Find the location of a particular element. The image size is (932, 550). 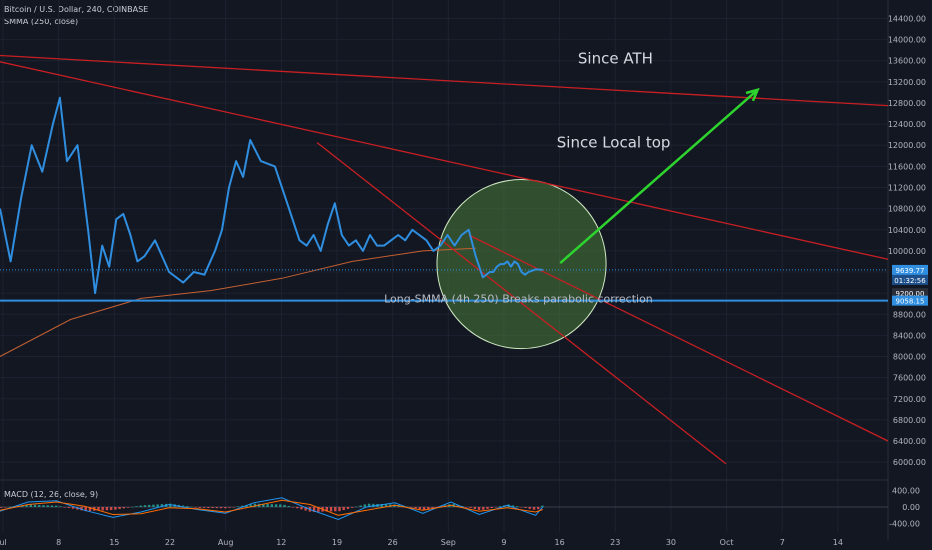

grey-price-label-bg is located at coordinates (910, 293).